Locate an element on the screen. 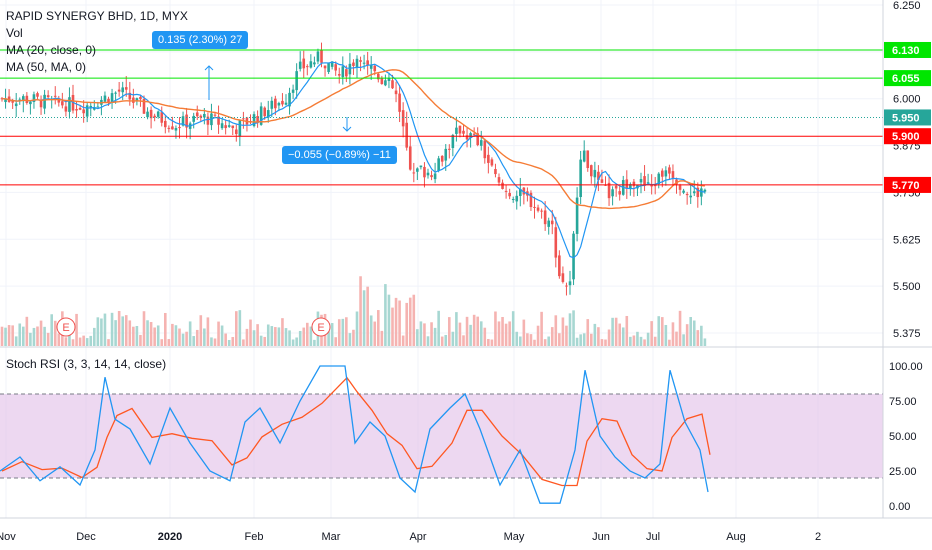  time-tick-label: Jun is located at coordinates (601, 537).